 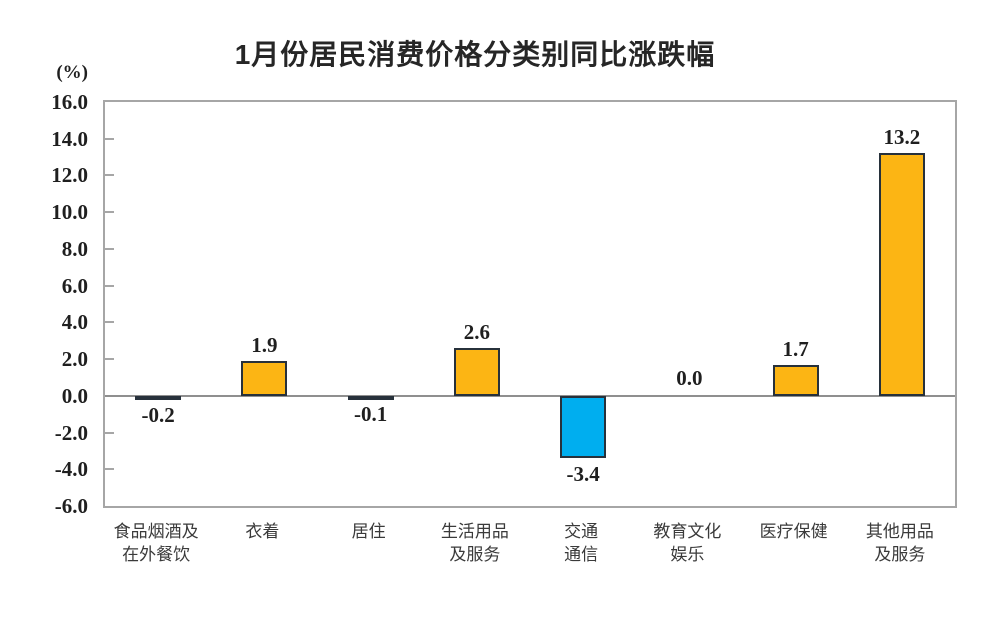 I want to click on chart-title: 1月份居民消费价格分类别同比涨跌幅, so click(x=475, y=54).